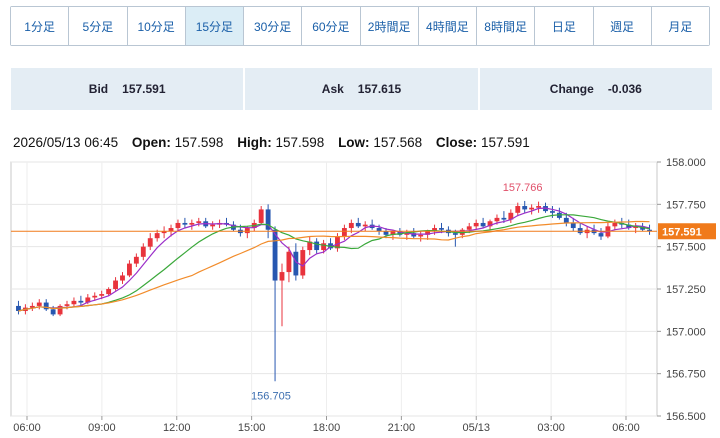 The height and width of the screenshot is (438, 720). What do you see at coordinates (144, 89) in the screenshot?
I see `bid-value: 157.591` at bounding box center [144, 89].